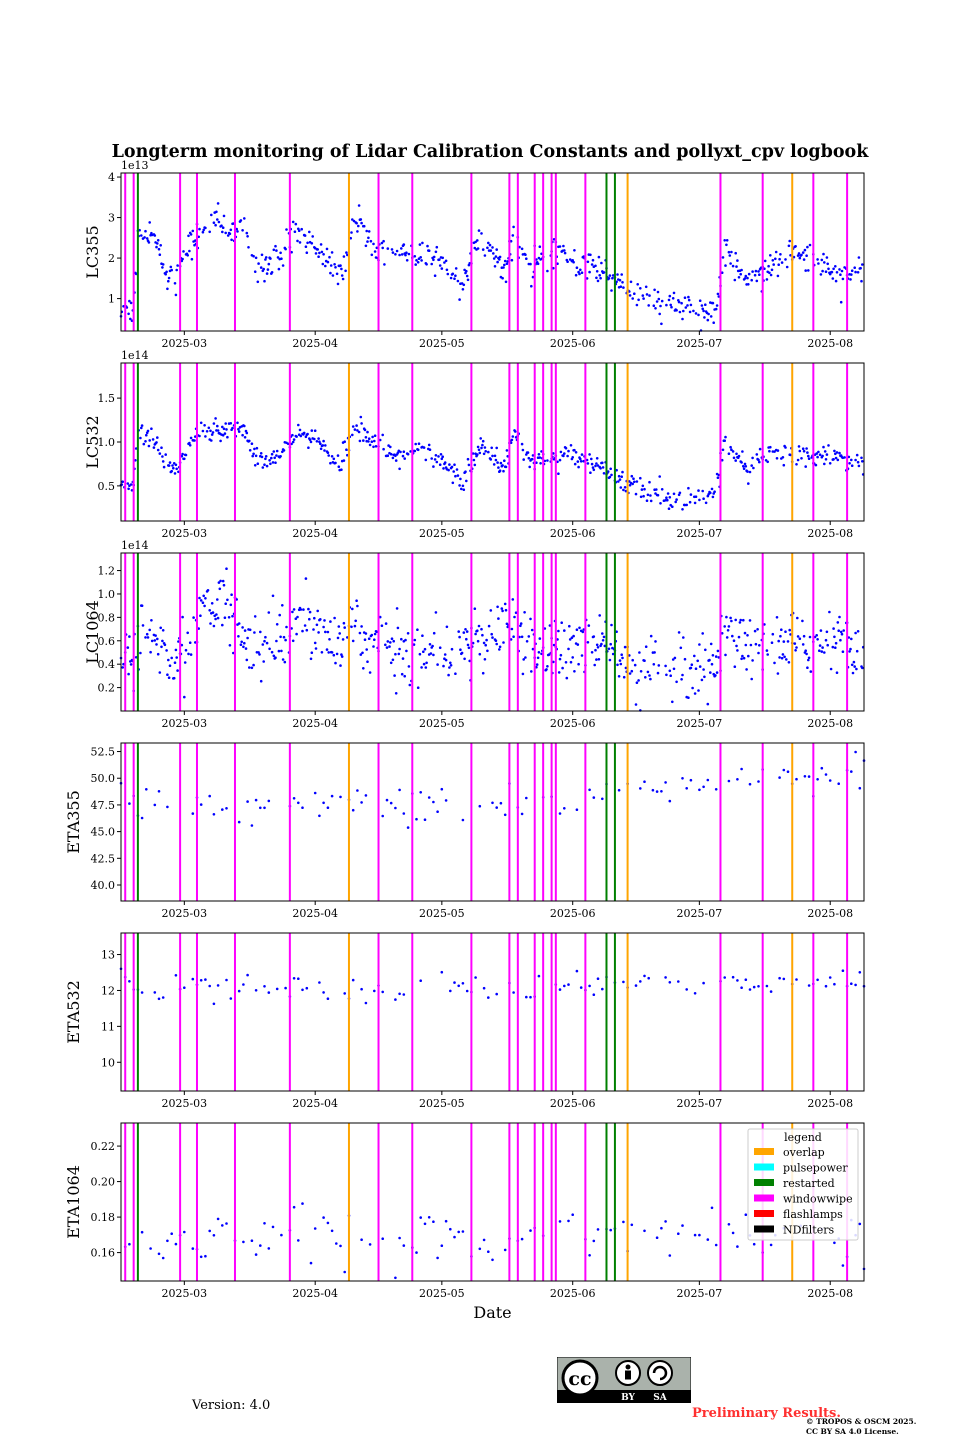 The width and height of the screenshot is (960, 1440). I want to click on cc-label: cc, so click(579, 1379).